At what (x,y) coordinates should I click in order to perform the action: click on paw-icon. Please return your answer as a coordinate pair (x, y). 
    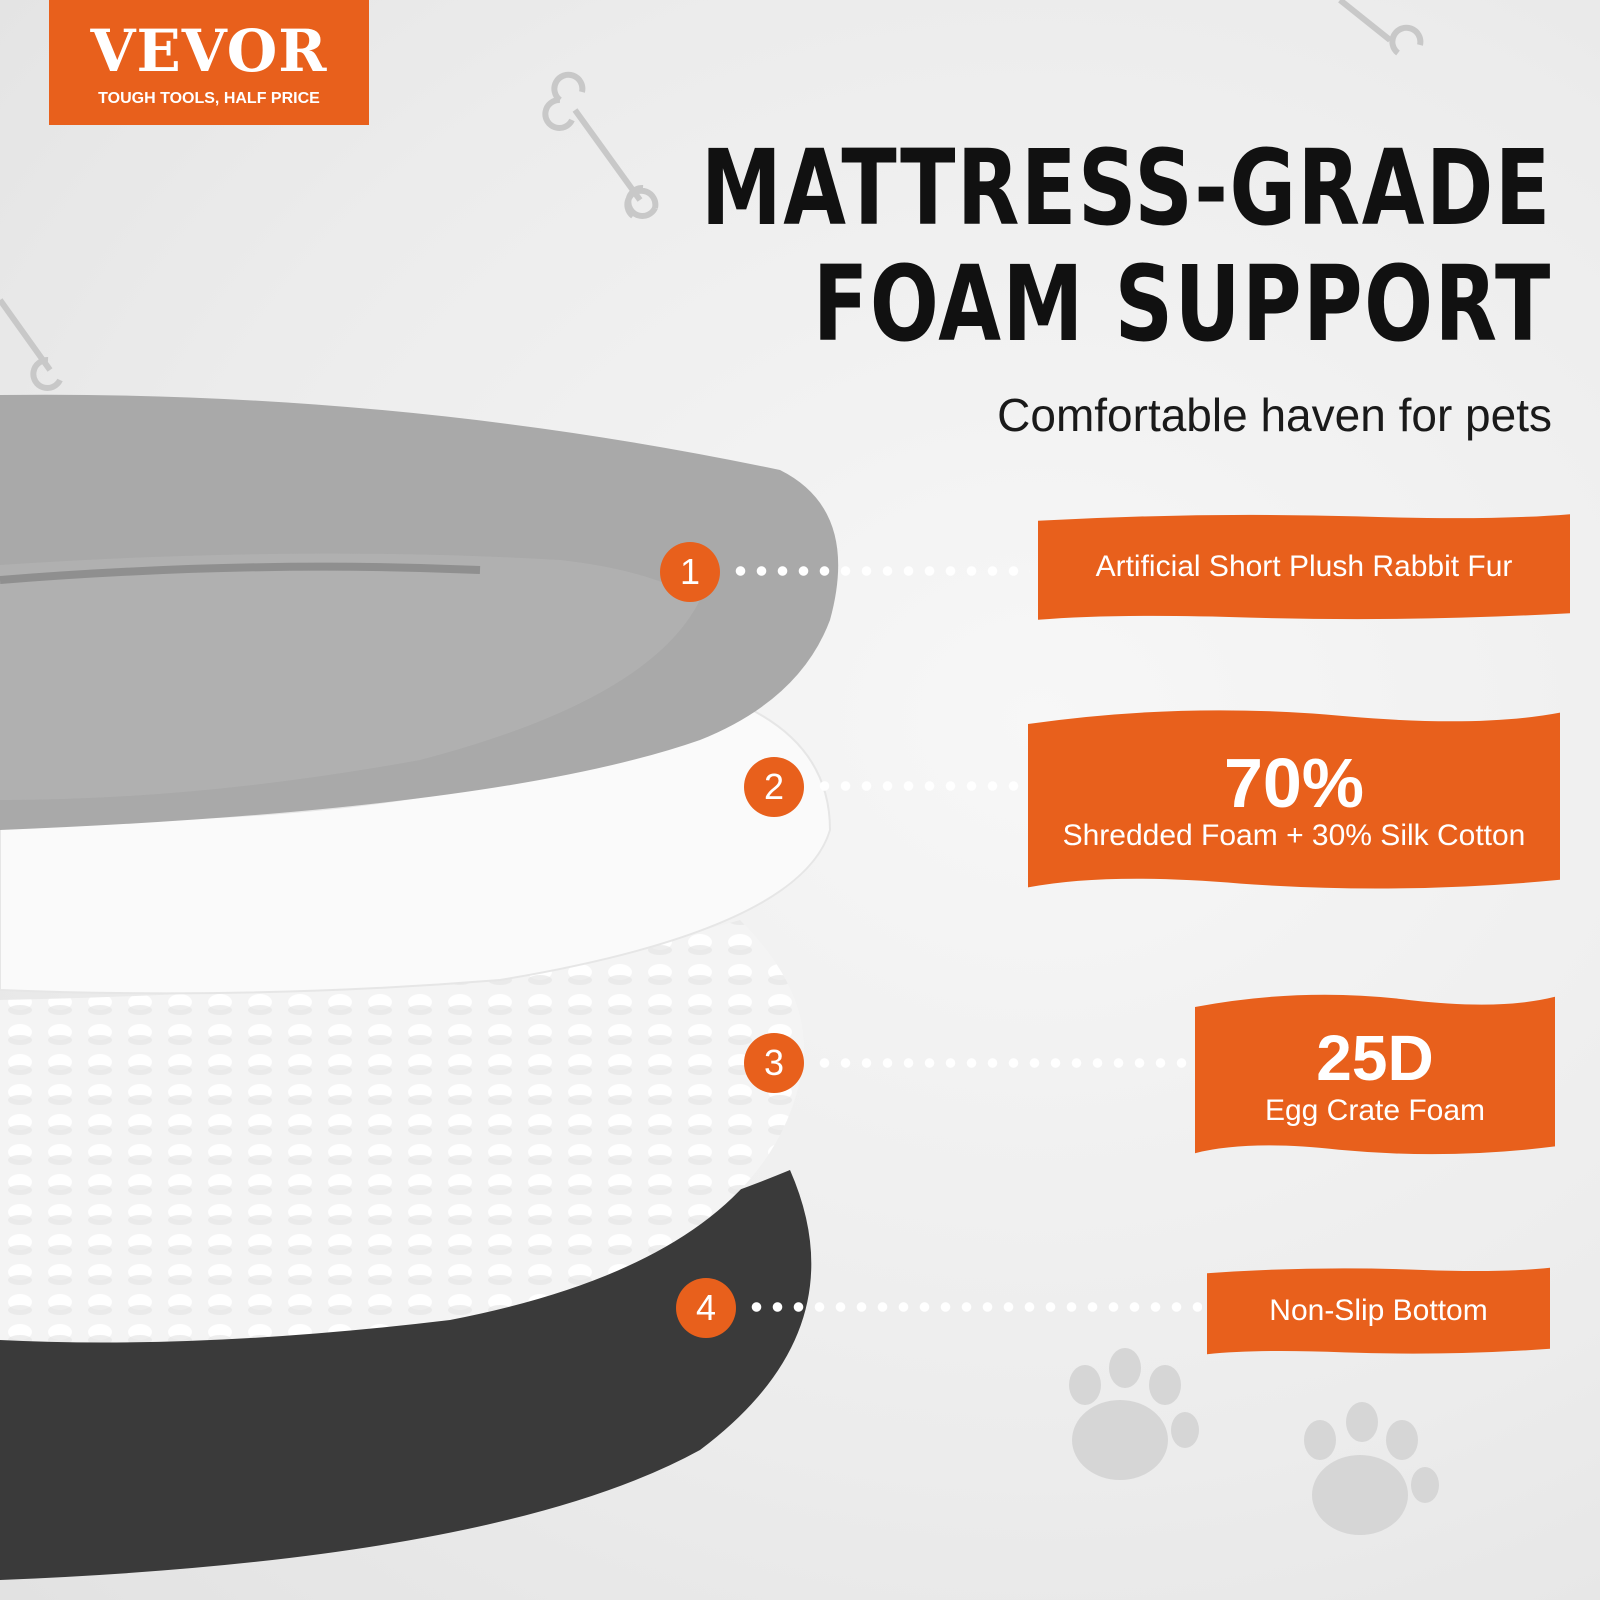
    Looking at the image, I should click on (1254, 1441).